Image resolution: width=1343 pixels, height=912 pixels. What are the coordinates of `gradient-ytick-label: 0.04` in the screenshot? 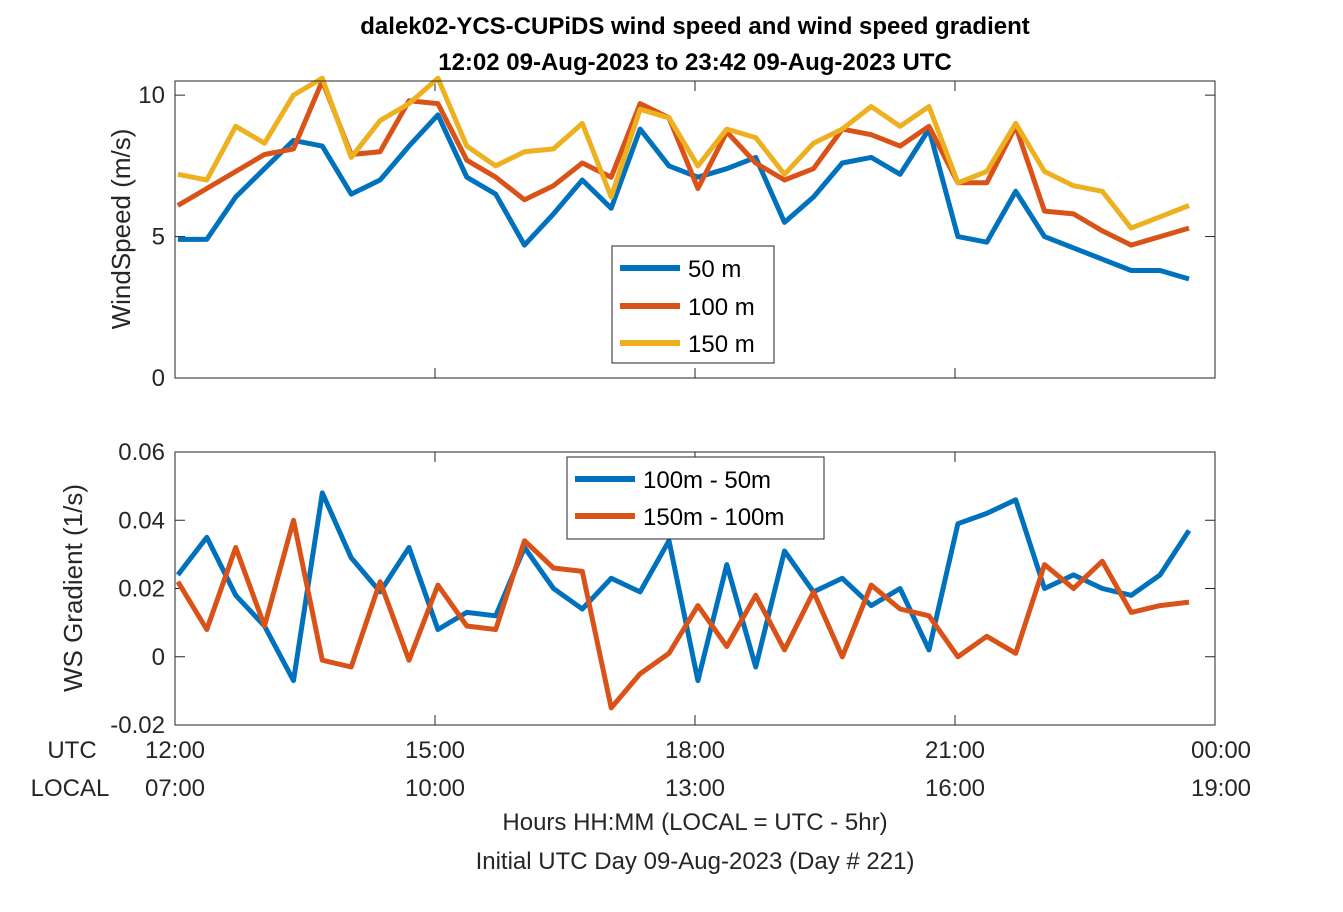 It's located at (141, 520).